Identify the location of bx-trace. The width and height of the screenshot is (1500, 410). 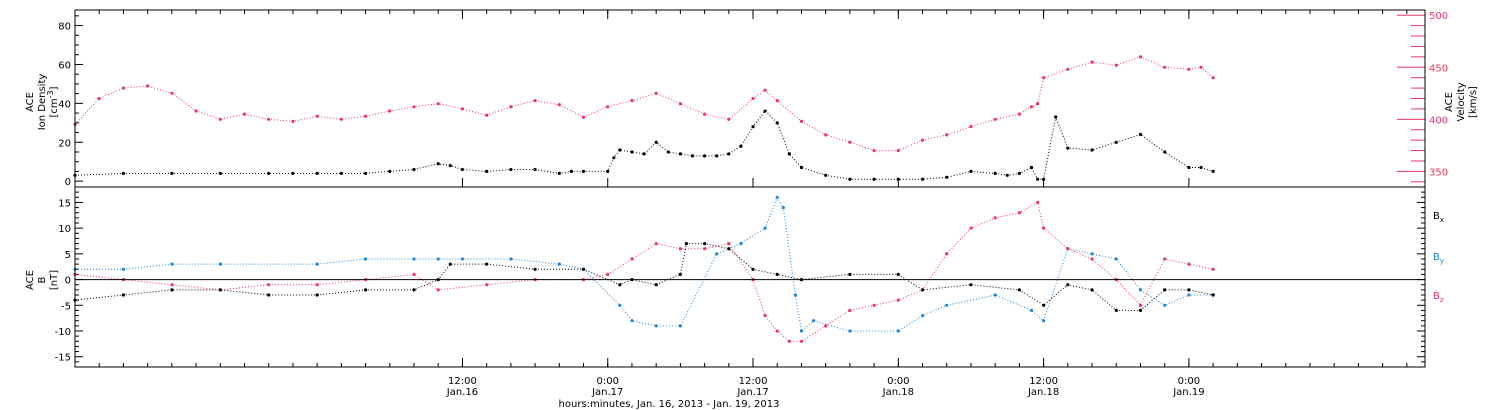
(644, 277).